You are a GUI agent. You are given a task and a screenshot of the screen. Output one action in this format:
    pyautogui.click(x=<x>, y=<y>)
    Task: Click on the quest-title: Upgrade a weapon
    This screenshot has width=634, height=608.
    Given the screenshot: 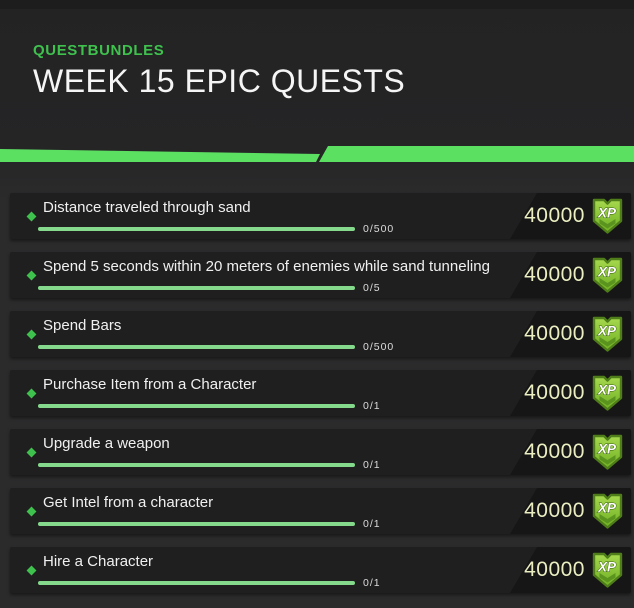 What is the action you would take?
    pyautogui.click(x=106, y=443)
    